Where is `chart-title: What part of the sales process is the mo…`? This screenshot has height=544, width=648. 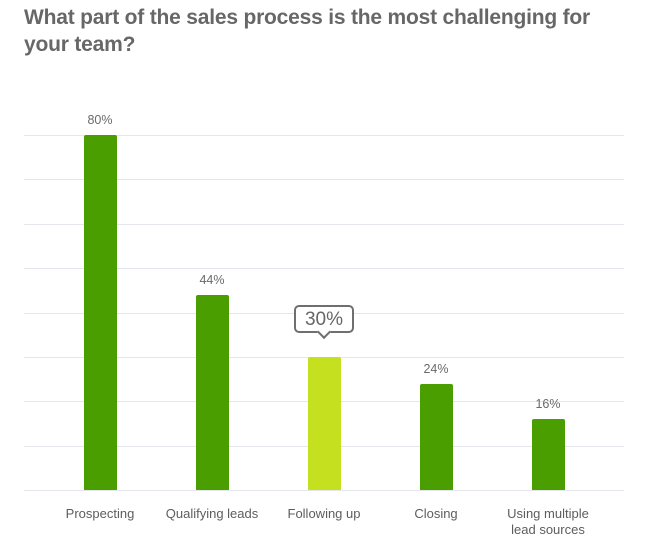 chart-title: What part of the sales process is the mo… is located at coordinates (307, 31).